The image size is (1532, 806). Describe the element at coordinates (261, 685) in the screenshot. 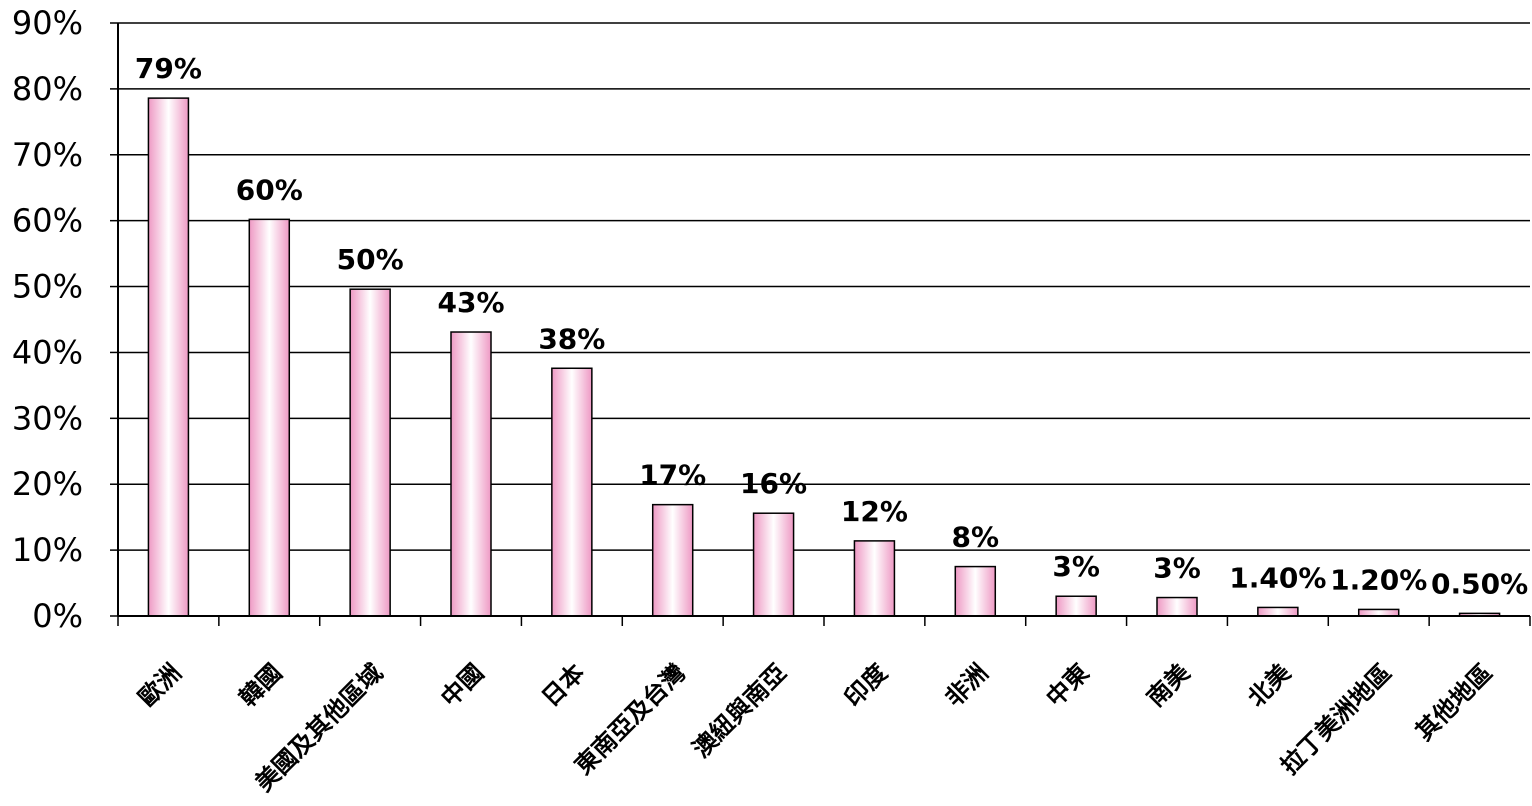

I see `category-label: 韓國` at that location.